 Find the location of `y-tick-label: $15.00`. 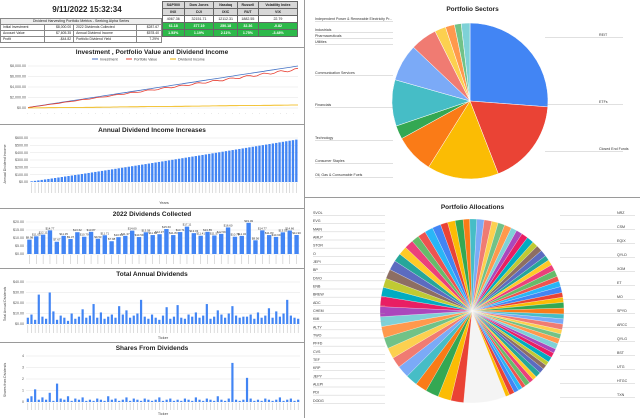

y-tick-label: $15.00 is located at coordinates (18, 230).